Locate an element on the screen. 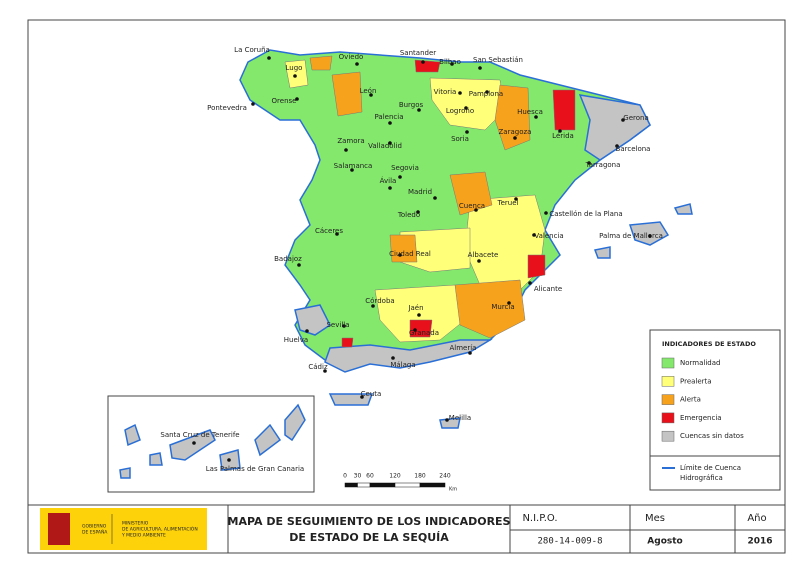  legend-label: Límite de Cuenca is located at coordinates (710, 468).